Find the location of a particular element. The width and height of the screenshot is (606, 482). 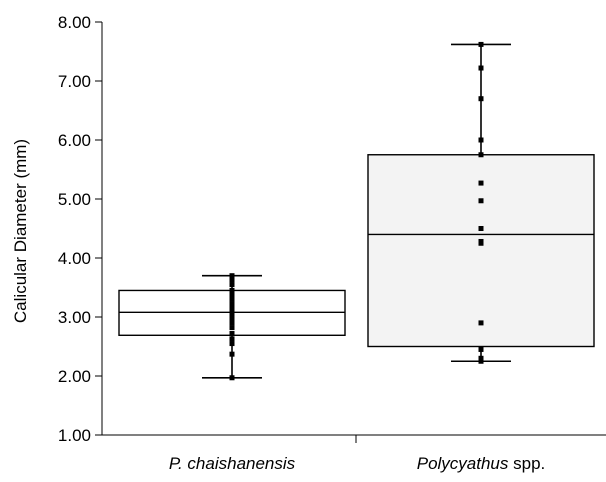

category-label-italic: P. chaishanensis is located at coordinates (232, 463).